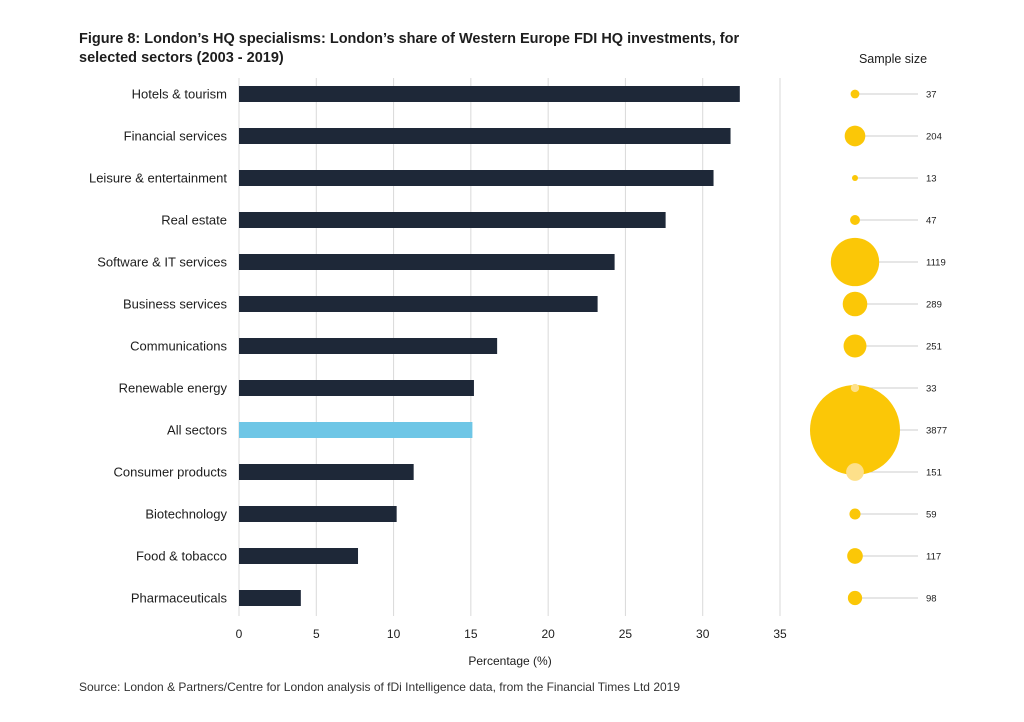  I want to click on category-label: All sectors, so click(197, 430).